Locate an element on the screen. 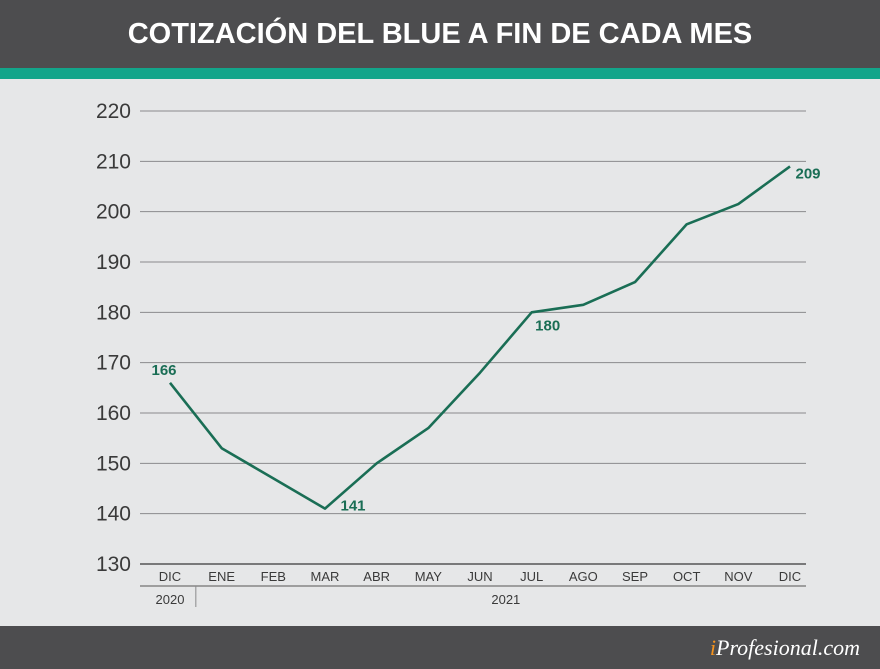 This screenshot has width=880, height=669. y-tick-label: 190 is located at coordinates (113, 262).